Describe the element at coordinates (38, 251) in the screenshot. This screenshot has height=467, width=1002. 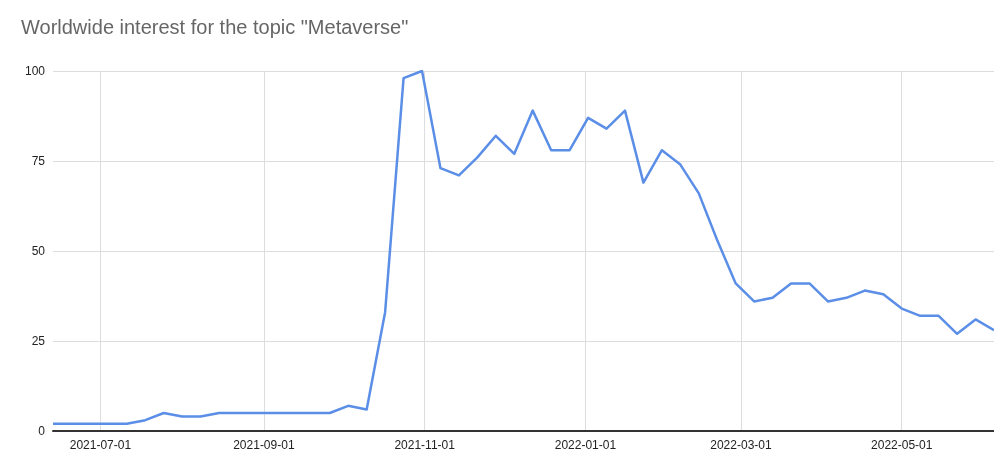
I see `y-tick-label: 50` at that location.